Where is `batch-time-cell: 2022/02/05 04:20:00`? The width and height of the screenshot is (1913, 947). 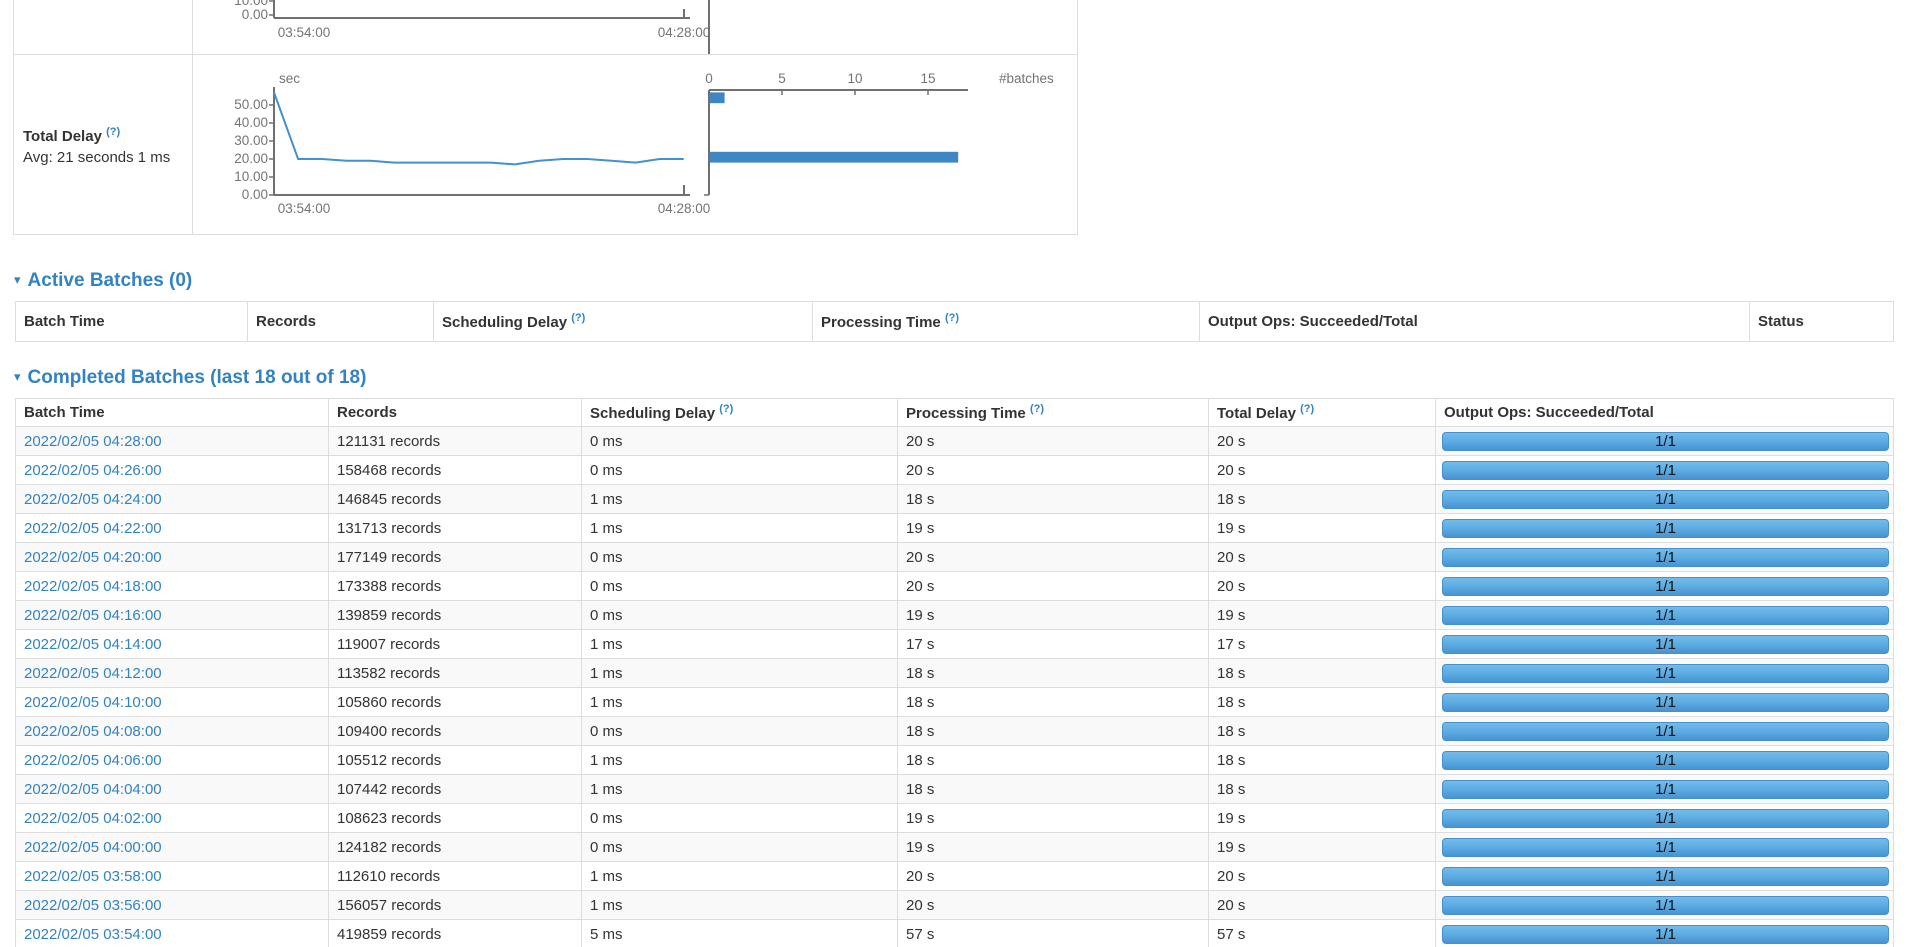 batch-time-cell: 2022/02/05 04:20:00 is located at coordinates (172, 557).